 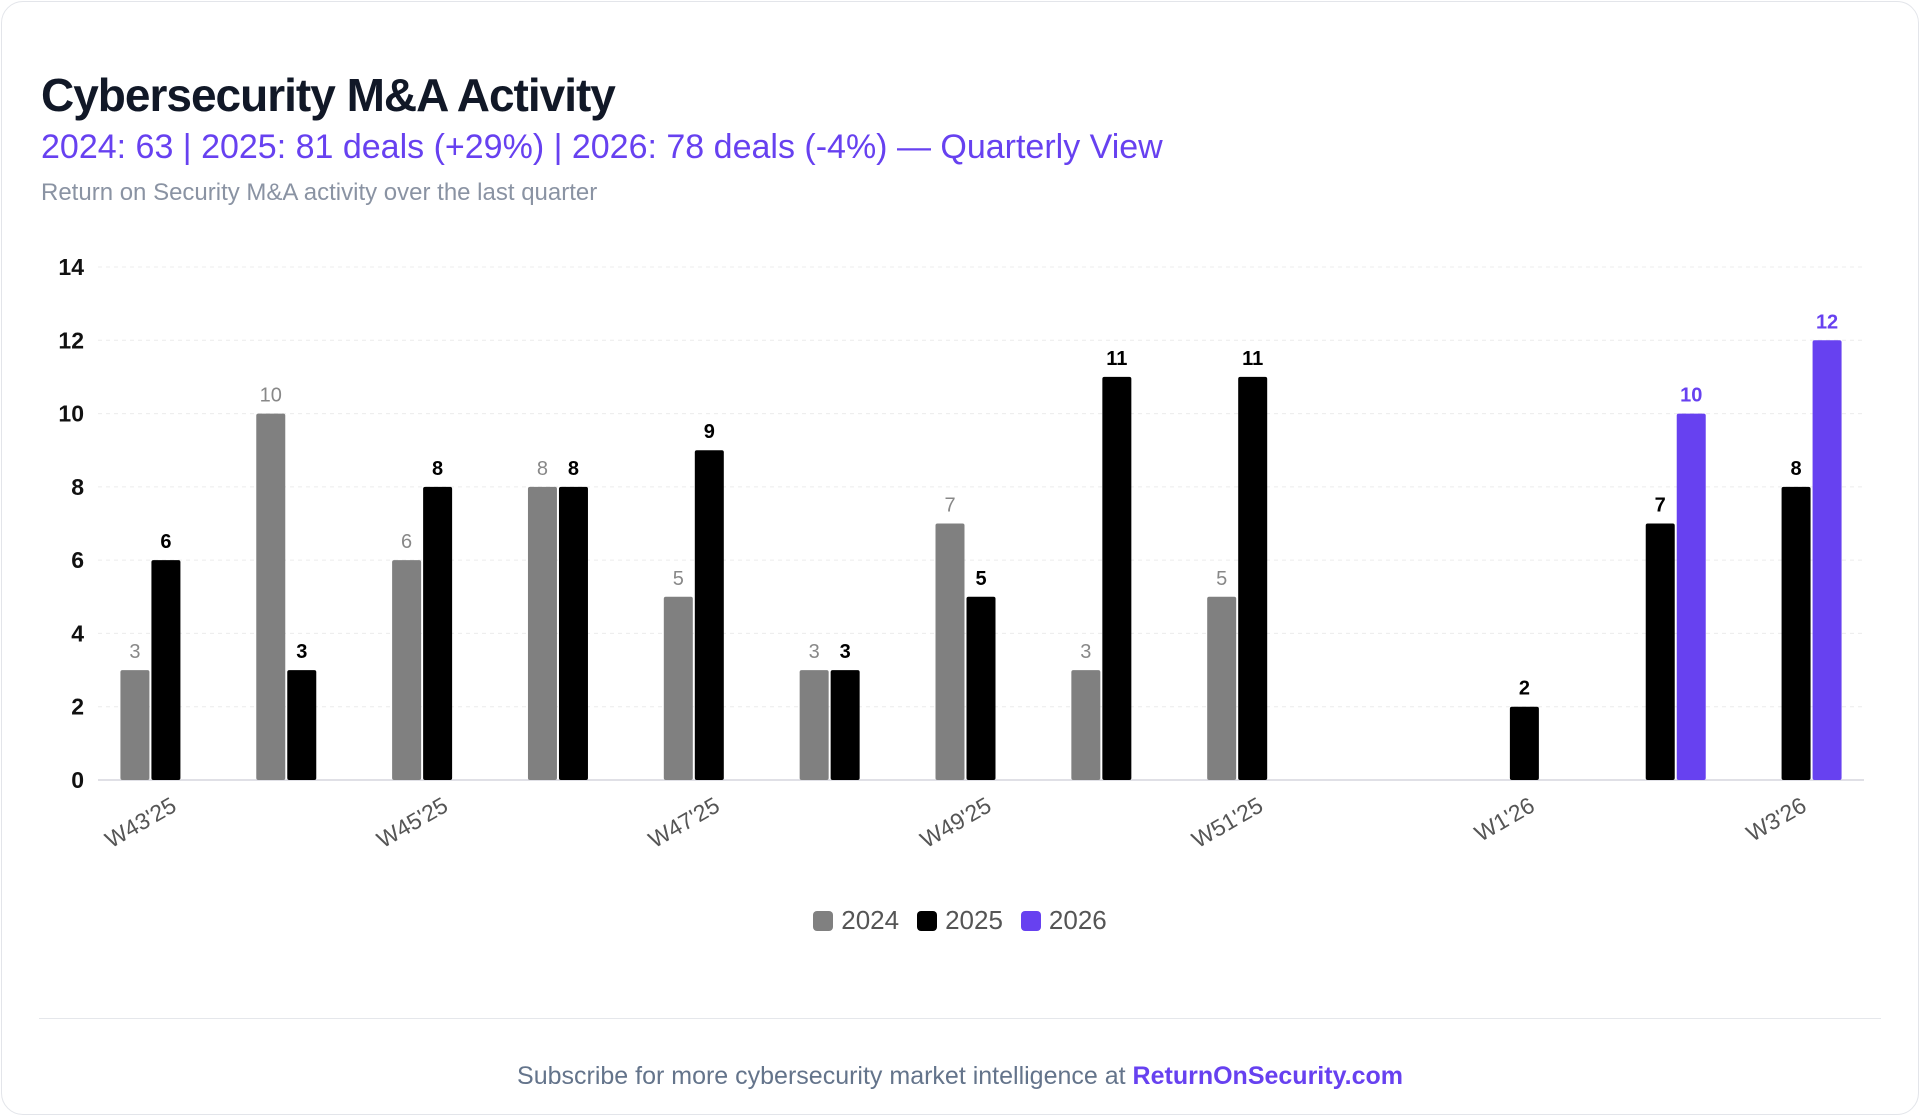 I want to click on bar-2024-W46'25, so click(x=542, y=633).